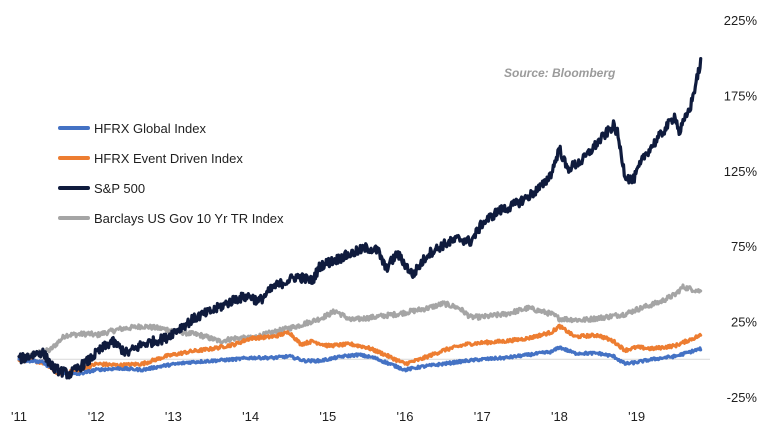 The width and height of the screenshot is (768, 438). I want to click on x-tick-label: '15, so click(327, 416).